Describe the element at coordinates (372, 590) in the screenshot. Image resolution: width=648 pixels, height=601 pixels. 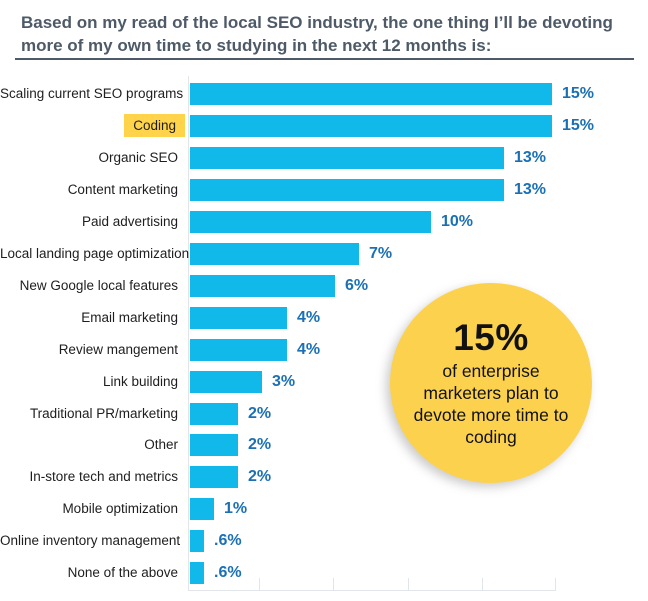
I see `x-axis-line` at that location.